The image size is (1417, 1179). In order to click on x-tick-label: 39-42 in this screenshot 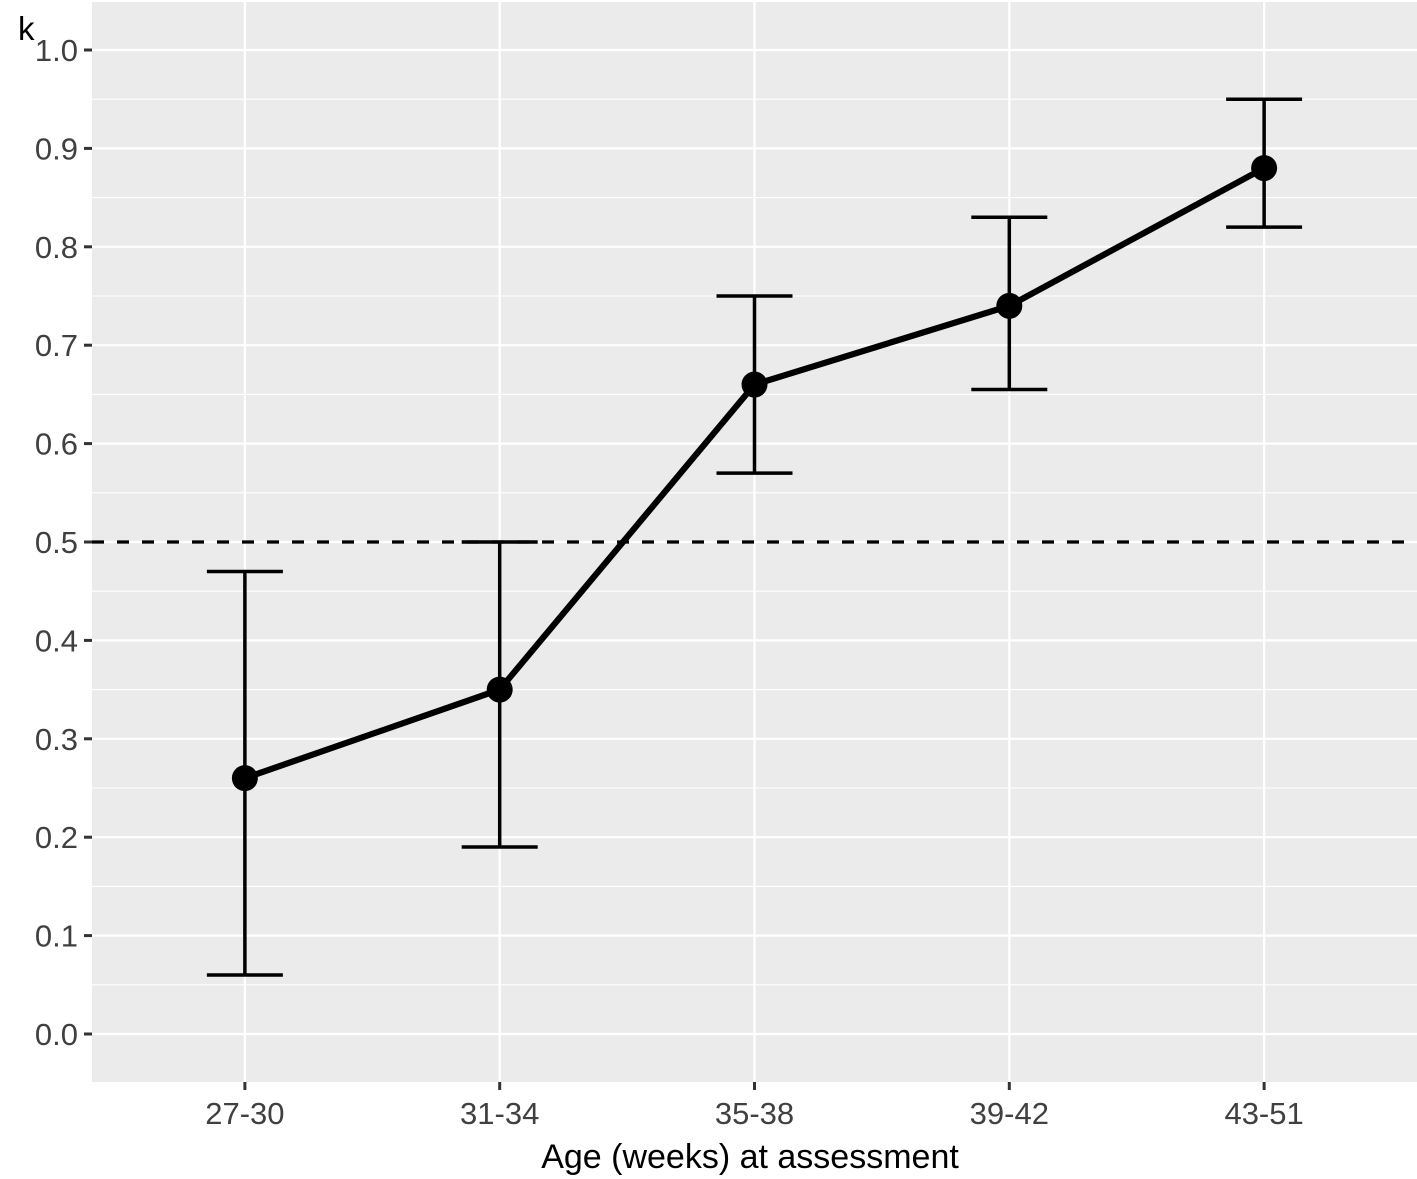, I will do `click(1009, 1113)`.